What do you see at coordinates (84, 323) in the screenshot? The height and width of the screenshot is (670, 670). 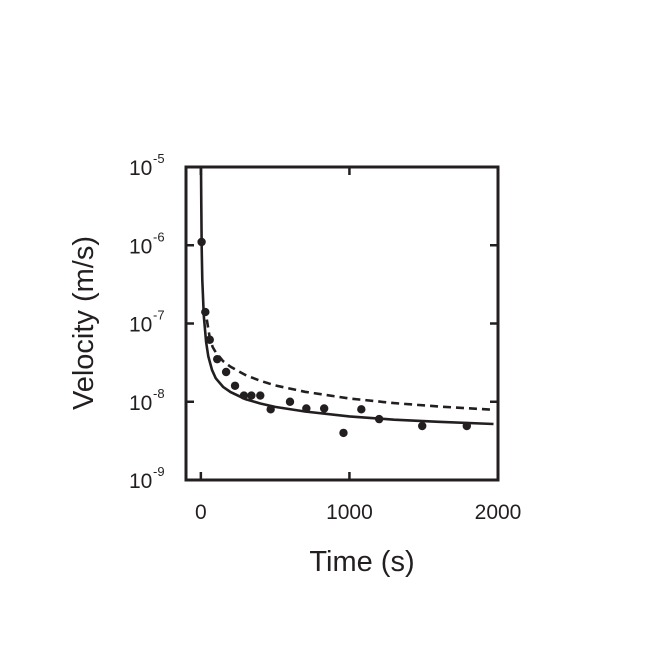 I see `y-axis-title: Velocity (m/s)` at bounding box center [84, 323].